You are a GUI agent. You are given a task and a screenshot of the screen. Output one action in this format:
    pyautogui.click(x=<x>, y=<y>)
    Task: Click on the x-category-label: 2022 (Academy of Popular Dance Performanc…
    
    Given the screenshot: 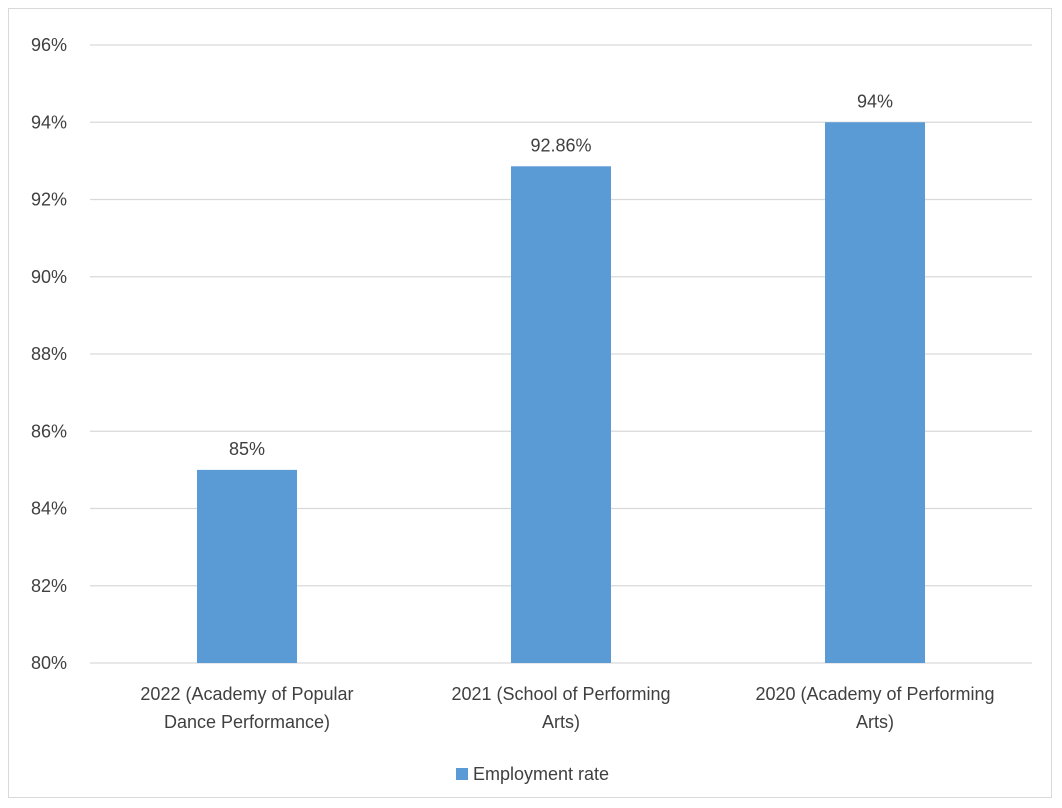 What is the action you would take?
    pyautogui.click(x=246, y=708)
    